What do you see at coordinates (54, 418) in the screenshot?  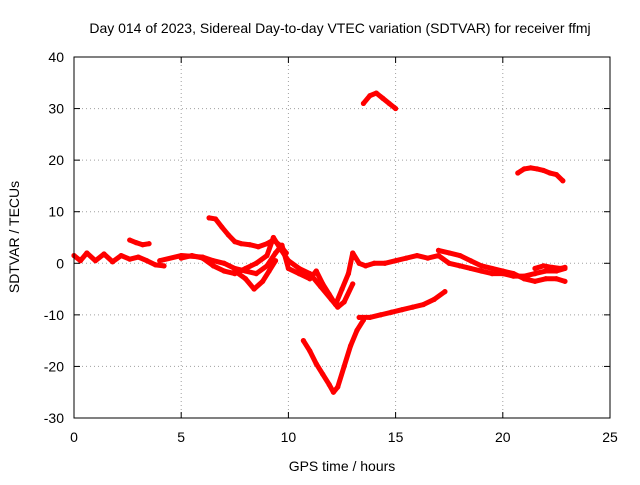 I see `y-tick-label: -30` at bounding box center [54, 418].